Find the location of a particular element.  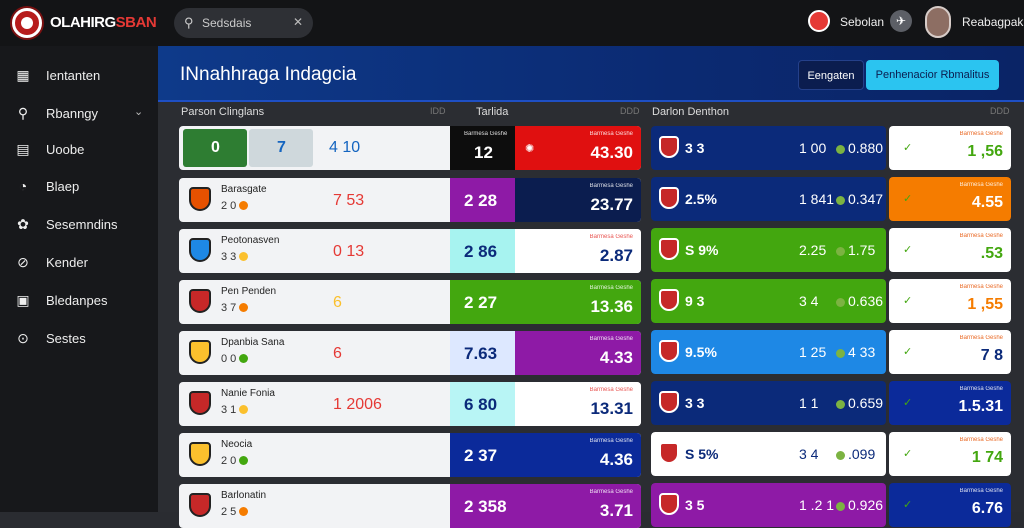

odd-cell: Barmesa Geshe 13.31 is located at coordinates (578, 404).